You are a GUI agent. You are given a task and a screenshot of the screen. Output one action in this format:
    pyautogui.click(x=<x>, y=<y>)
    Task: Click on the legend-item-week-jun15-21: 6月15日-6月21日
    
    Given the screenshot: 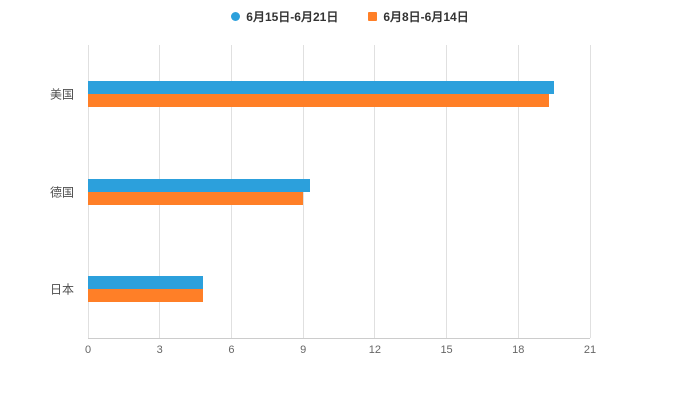 What is the action you would take?
    pyautogui.click(x=284, y=16)
    